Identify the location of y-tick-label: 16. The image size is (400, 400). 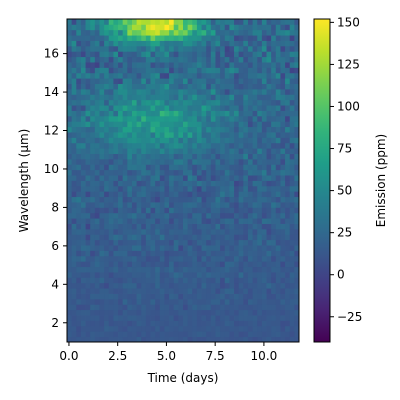
(51, 54).